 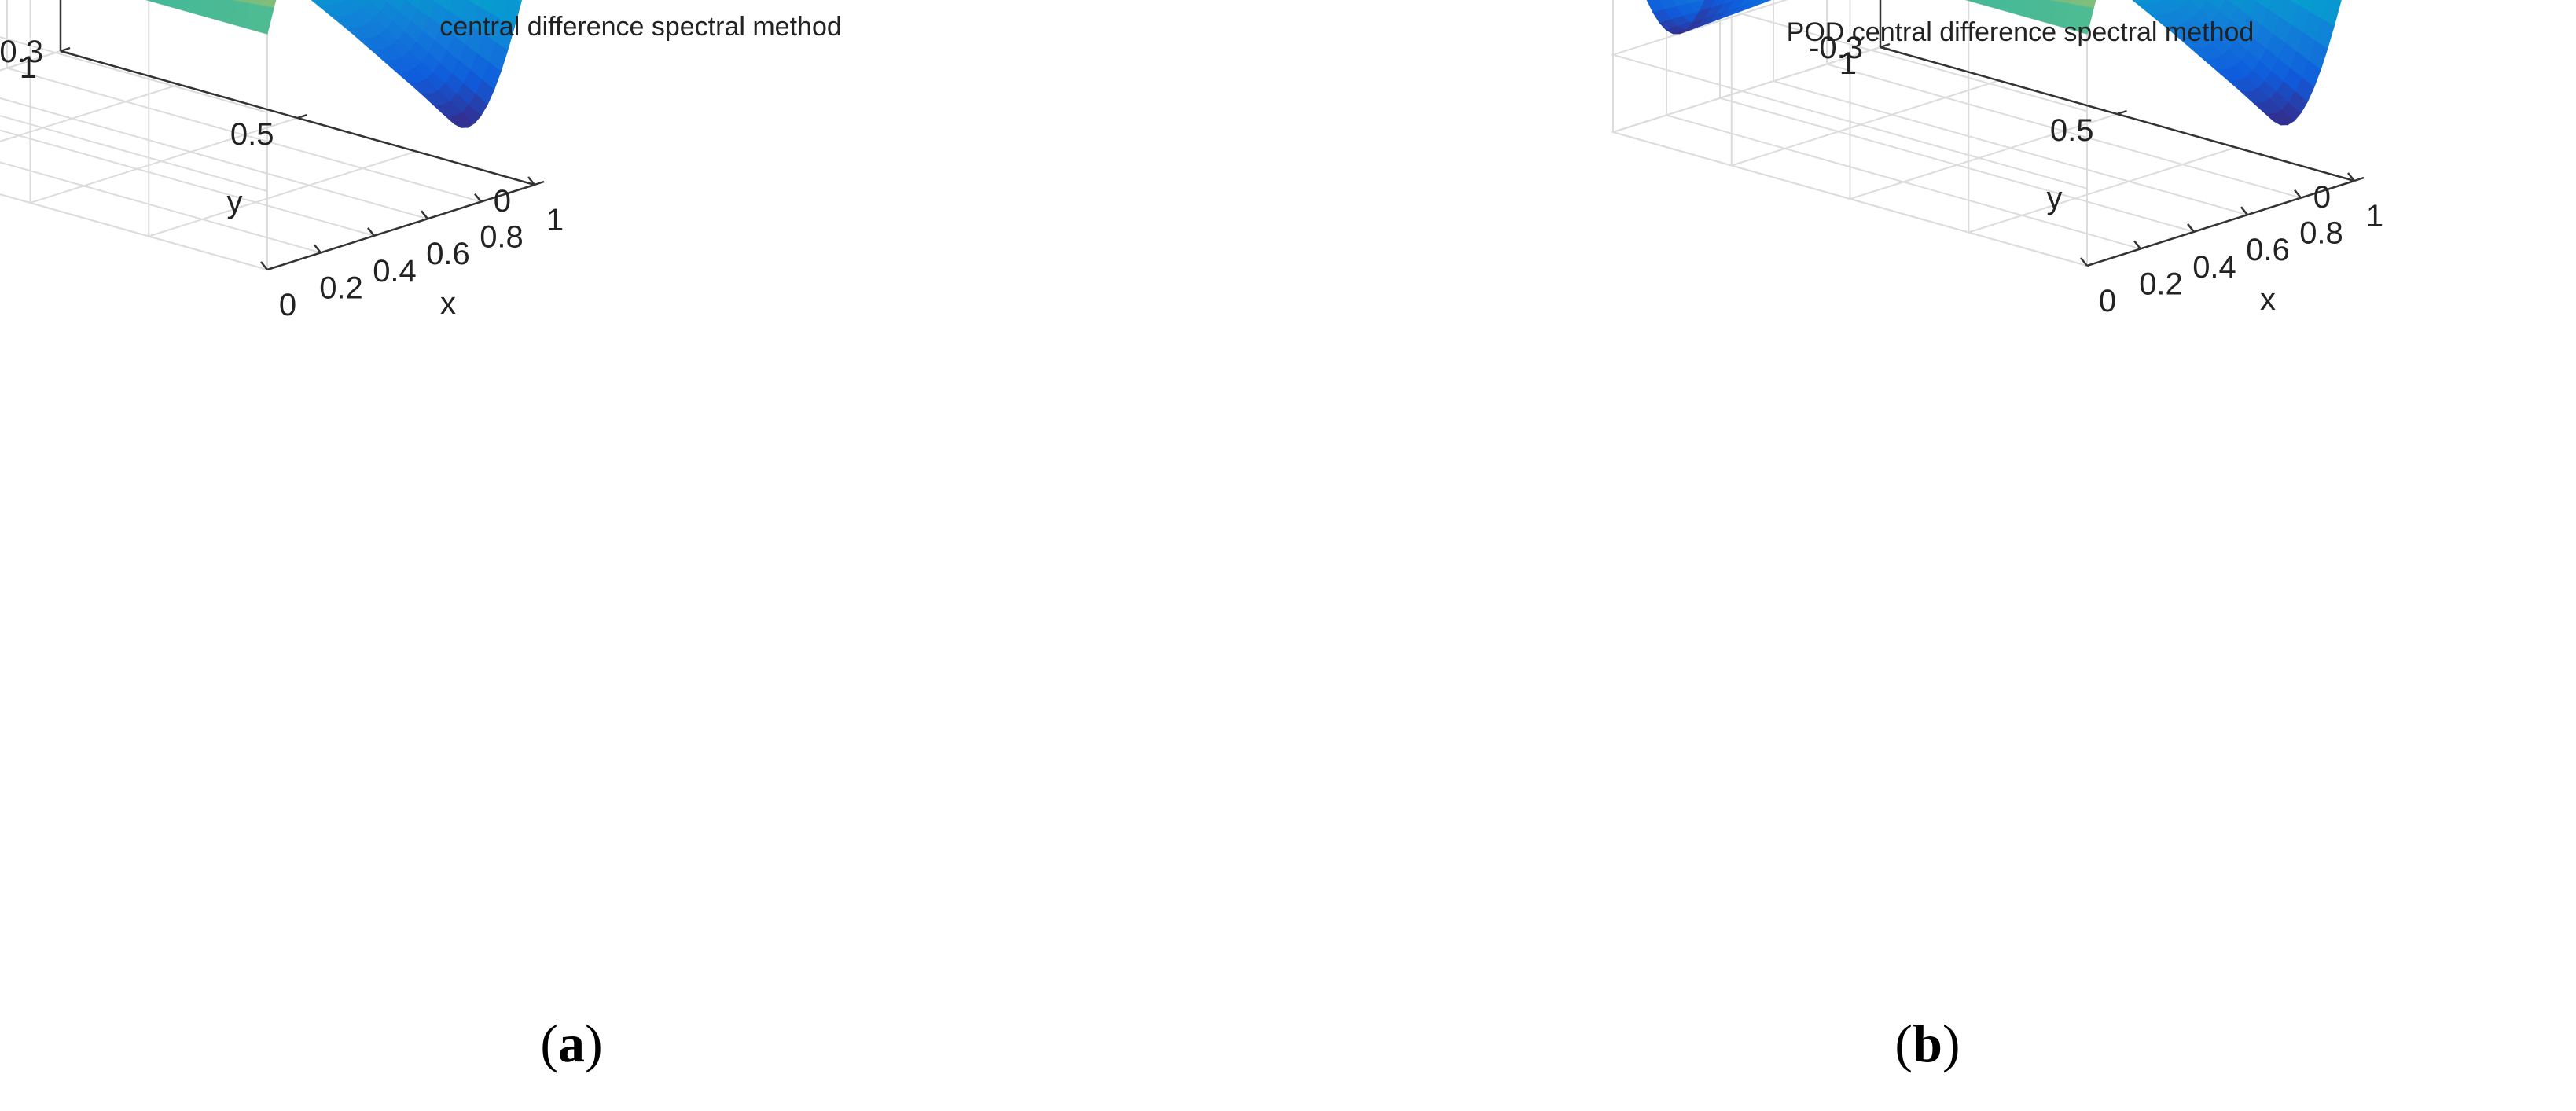 I want to click on panel-caption: (b), so click(x=1927, y=1043).